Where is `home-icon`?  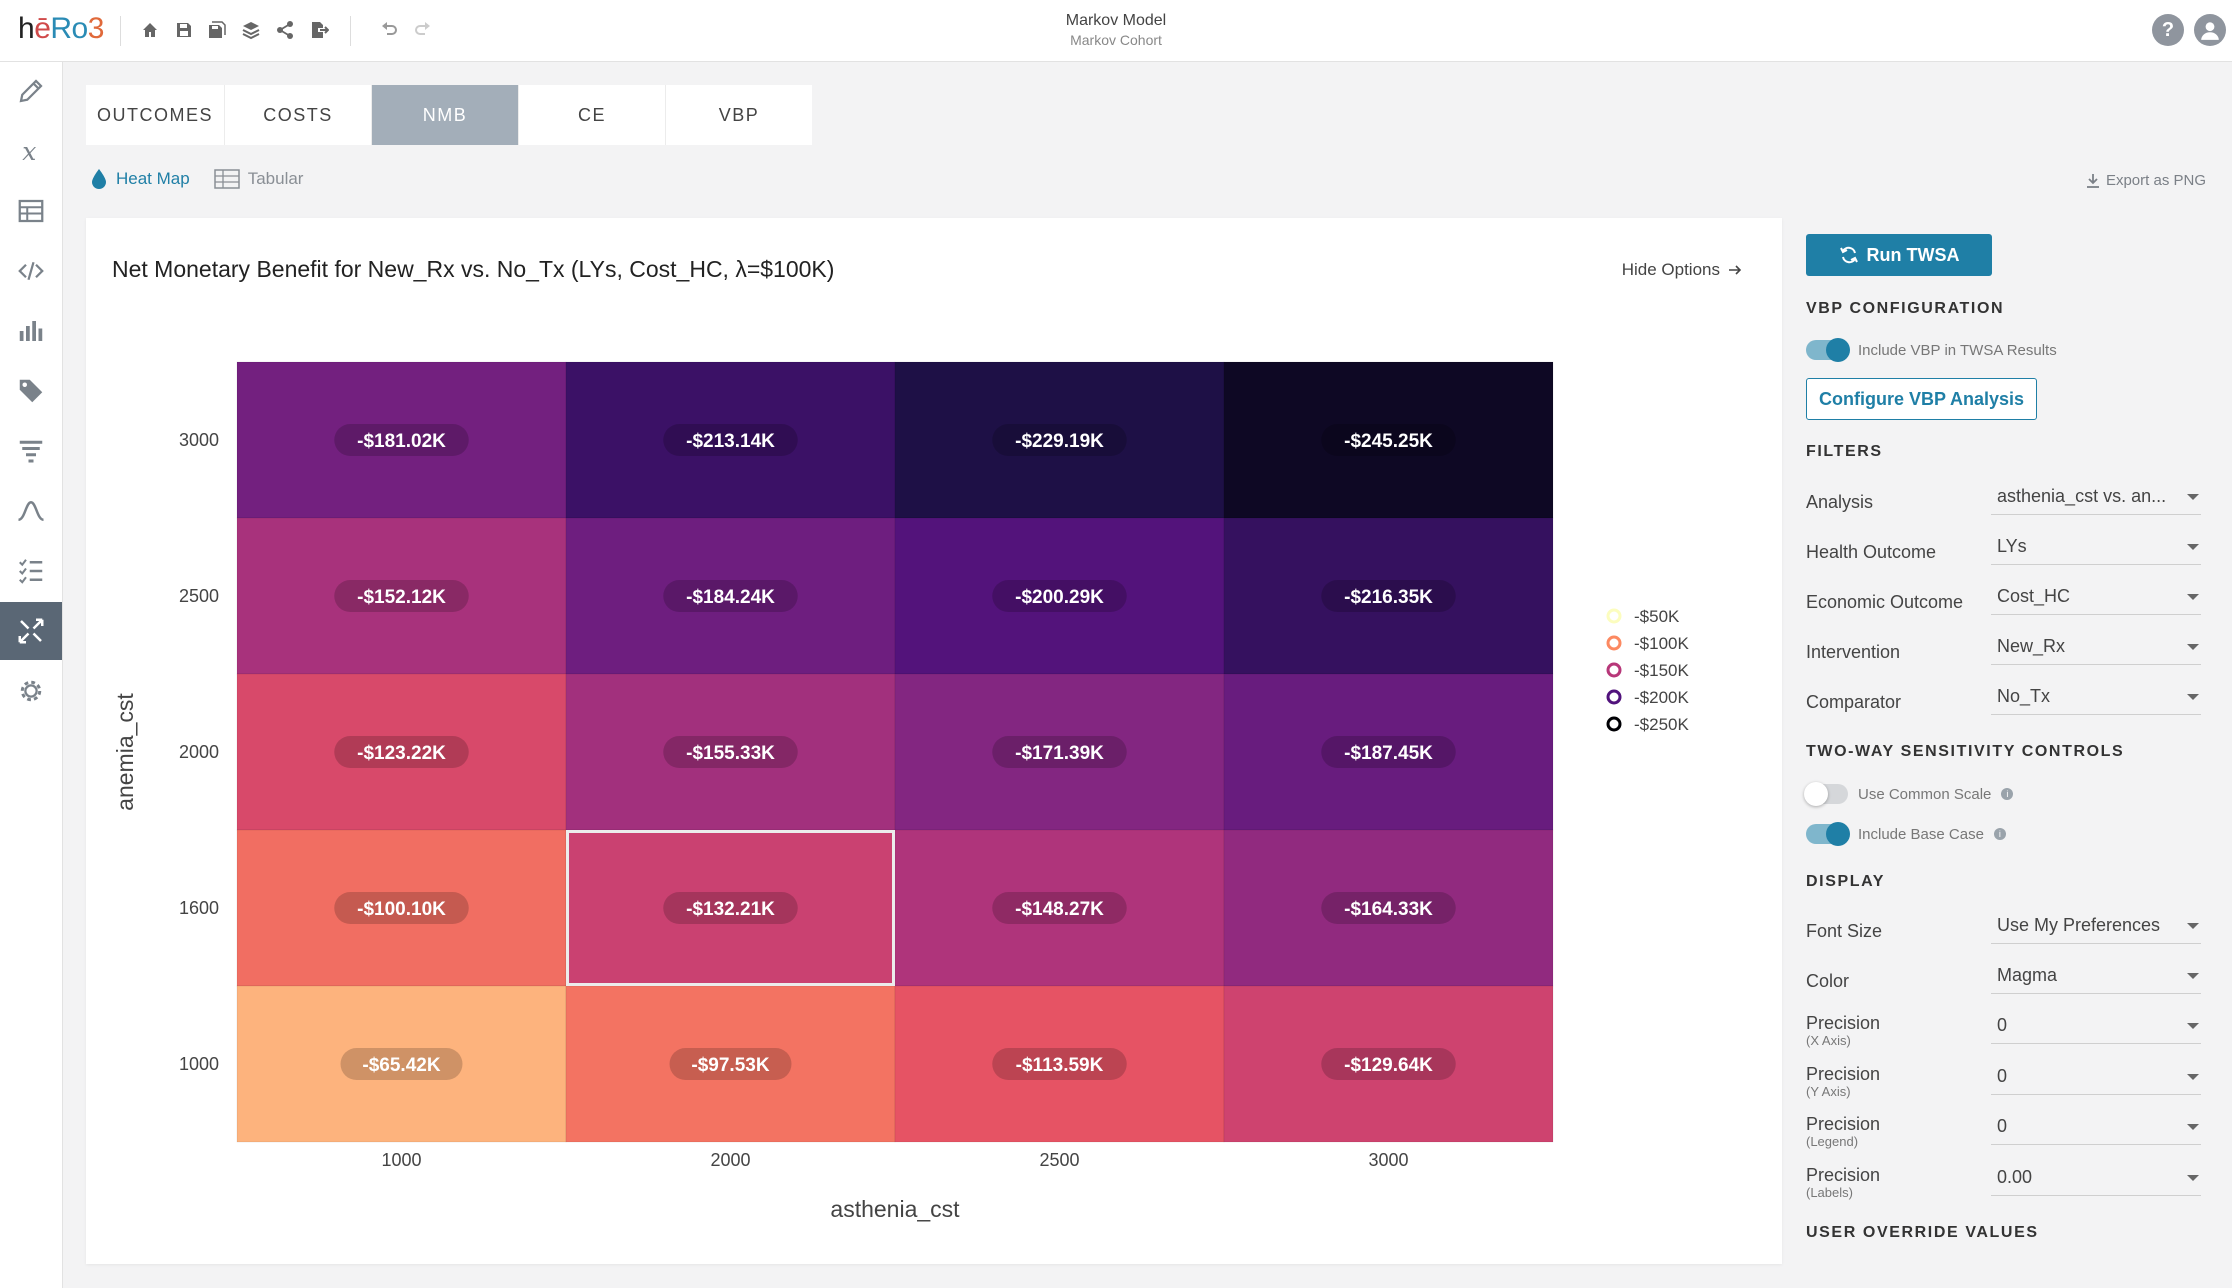
home-icon is located at coordinates (150, 30).